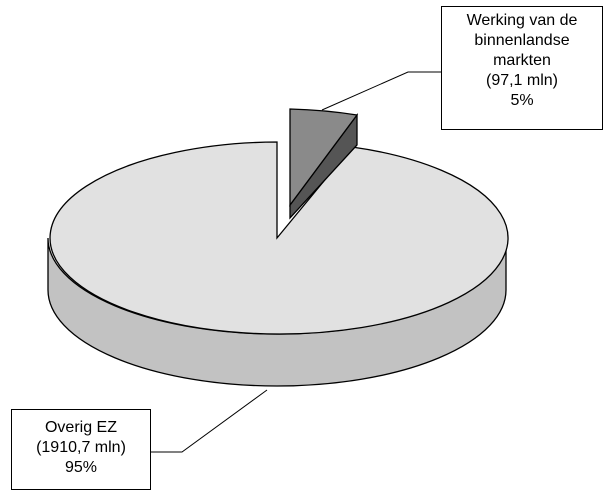  Describe the element at coordinates (80, 427) in the screenshot. I see `data-label-overig-line-1: Overig EZ` at that location.